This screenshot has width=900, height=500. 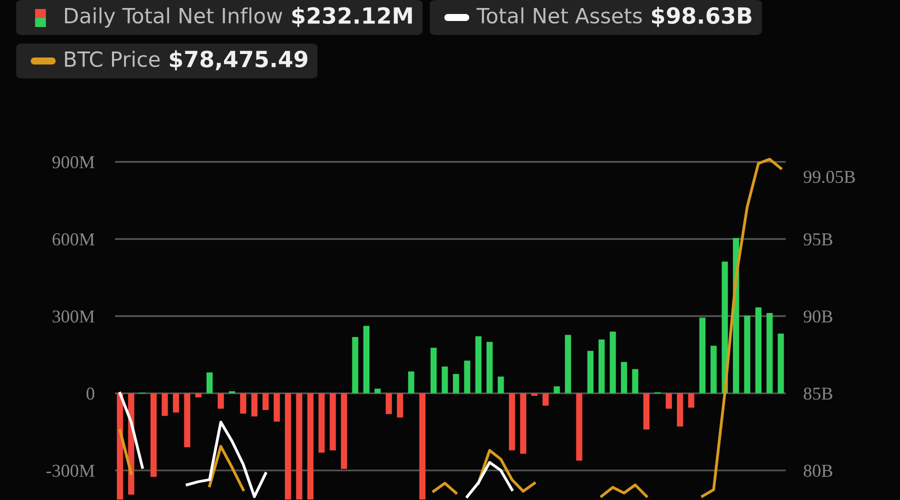 I want to click on y-tick-label: -300M, so click(x=70, y=470).